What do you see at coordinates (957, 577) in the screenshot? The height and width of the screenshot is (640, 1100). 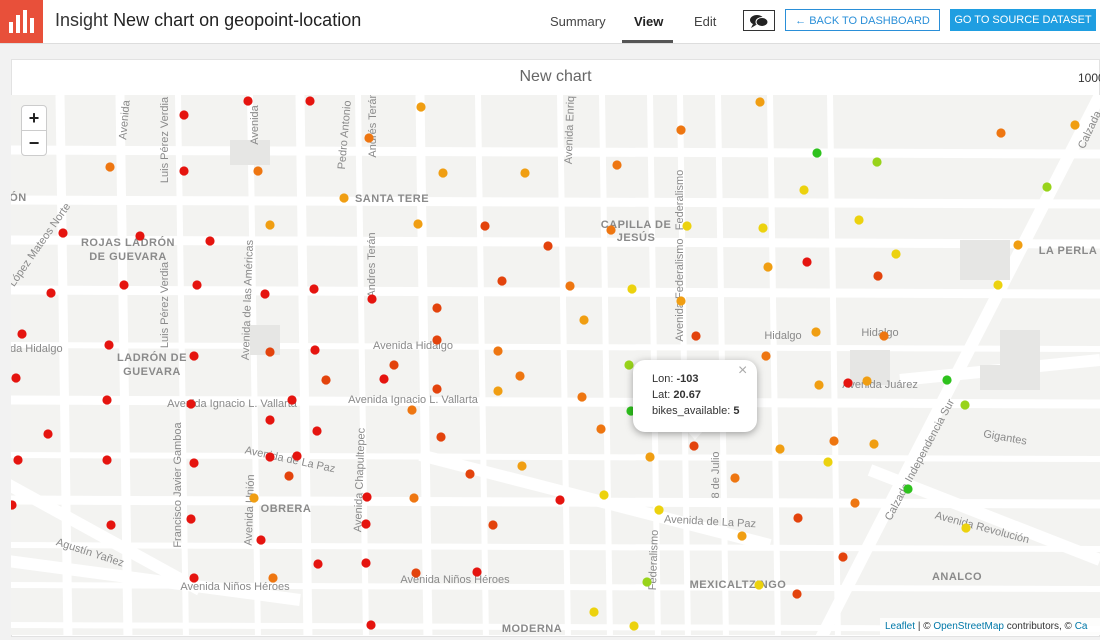 I see `map-label: ANALCO` at bounding box center [957, 577].